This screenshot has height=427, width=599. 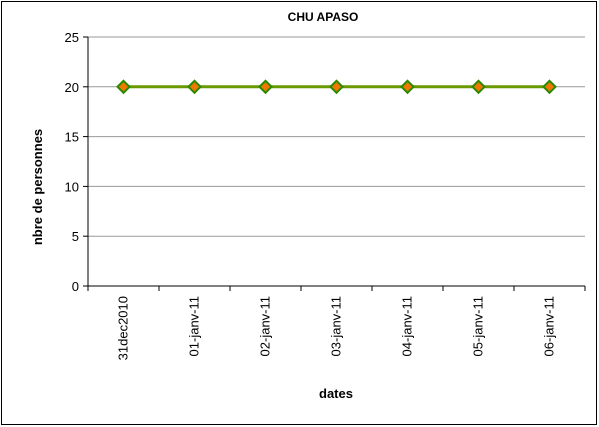 I want to click on x-tick-label: 06-janv-11, so click(x=549, y=326).